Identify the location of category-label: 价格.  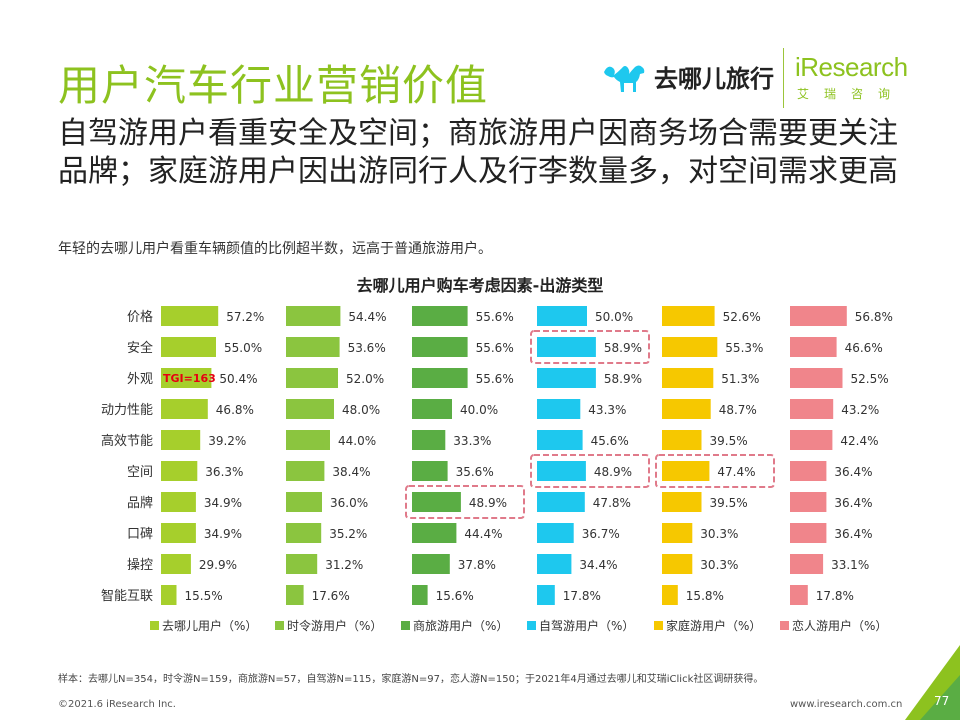
(140, 317).